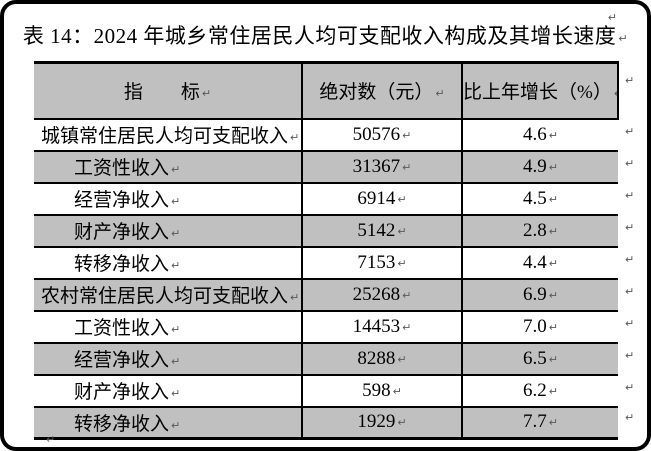  What do you see at coordinates (382, 167) in the screenshot?
I see `row-value: 31367 ↵` at bounding box center [382, 167].